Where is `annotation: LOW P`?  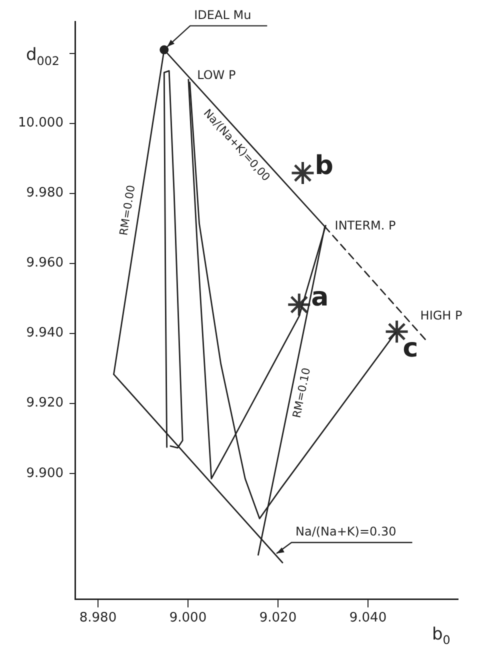 annotation: LOW P is located at coordinates (216, 75).